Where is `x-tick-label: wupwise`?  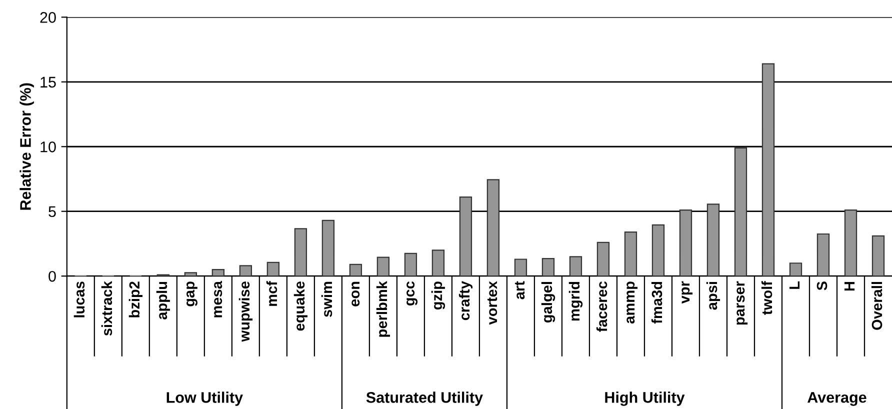 x-tick-label: wupwise is located at coordinates (245, 311).